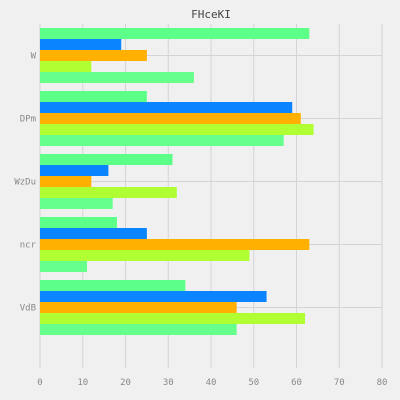  Describe the element at coordinates (339, 383) in the screenshot. I see `x-tick-label: 70` at that location.